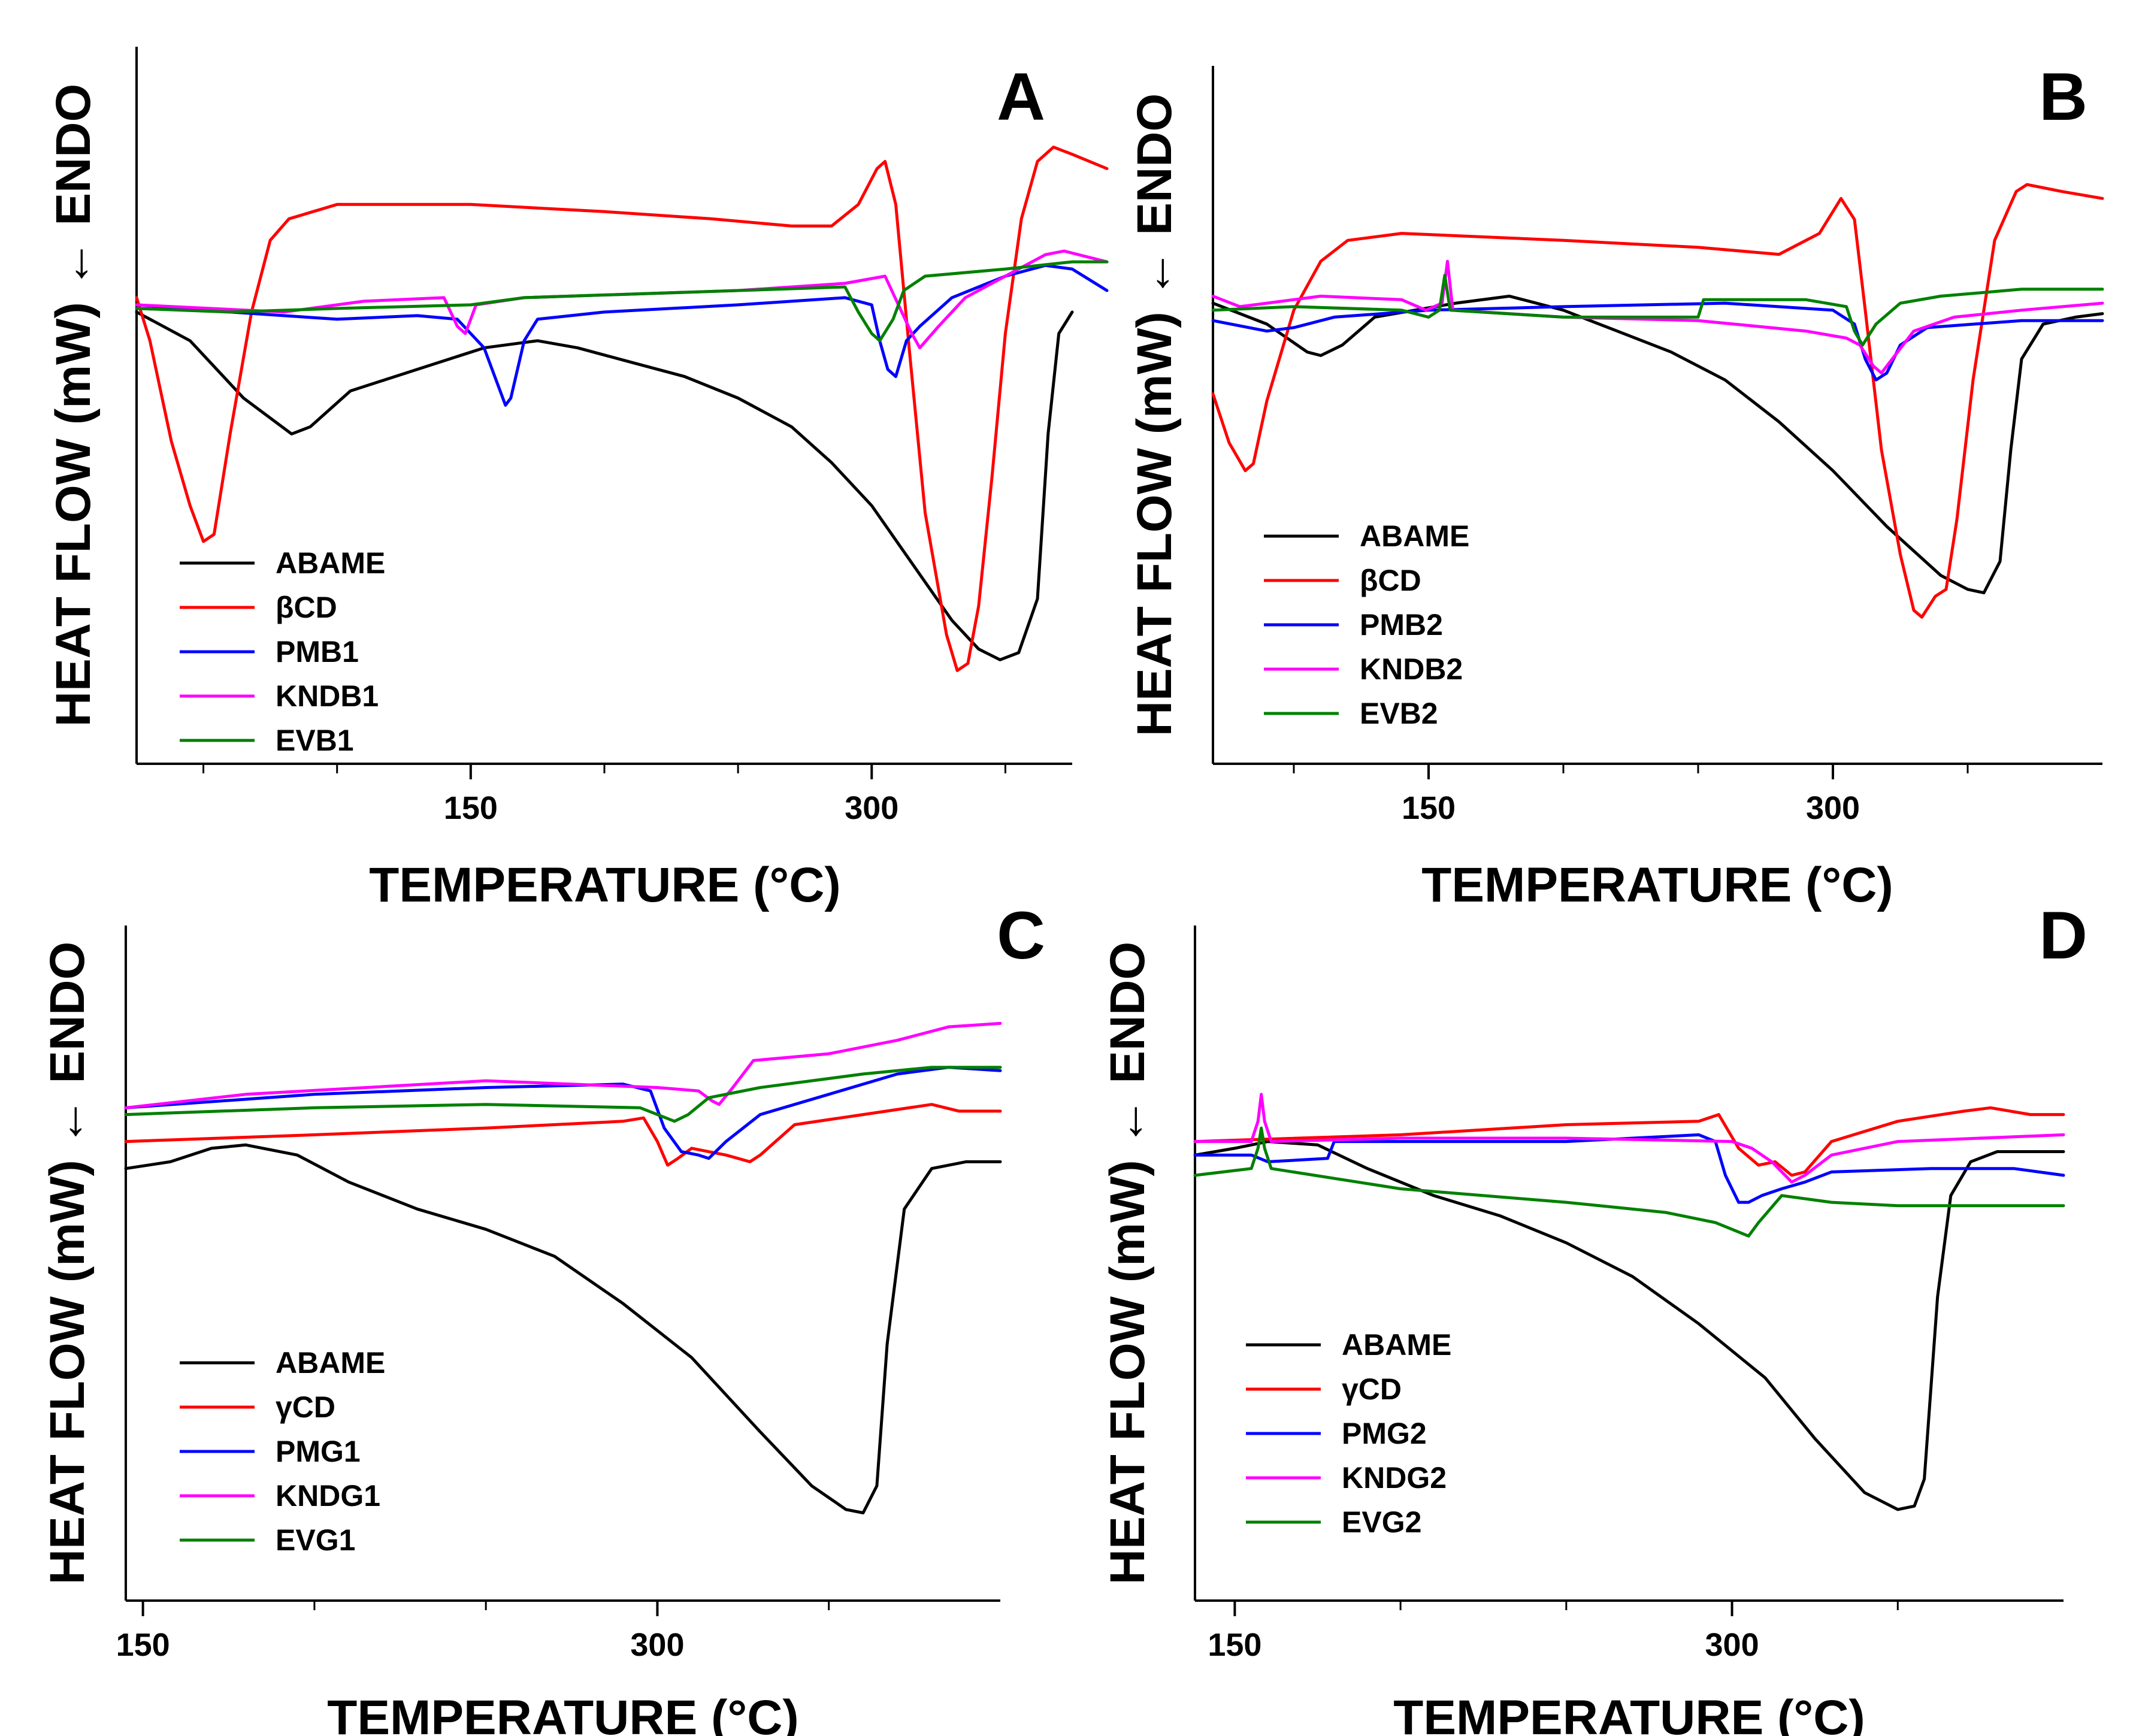  I want to click on series-line-evb1, so click(622, 301).